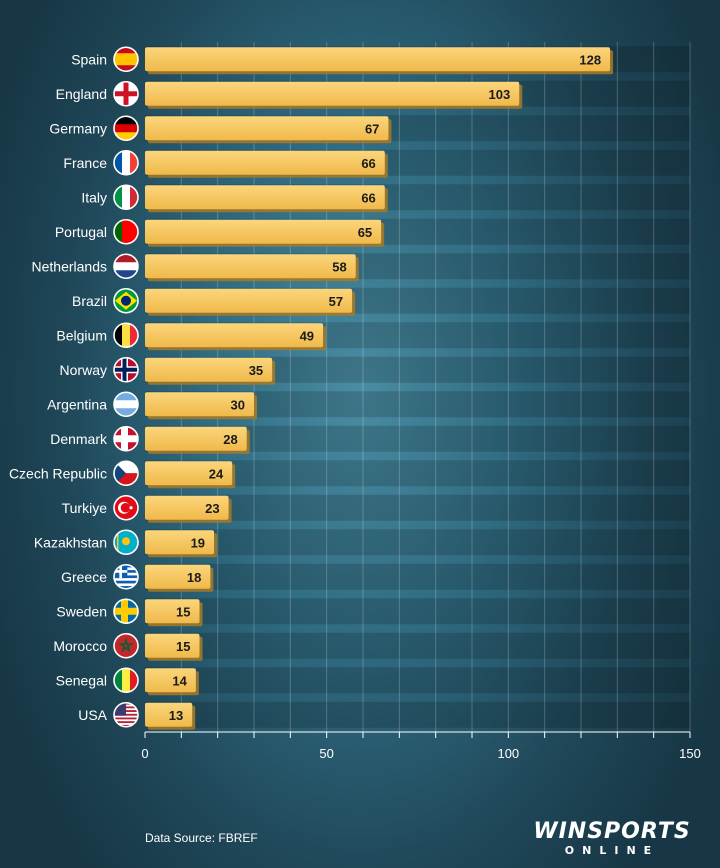 The image size is (720, 868). What do you see at coordinates (70, 266) in the screenshot?
I see `country-label: Netherlands` at bounding box center [70, 266].